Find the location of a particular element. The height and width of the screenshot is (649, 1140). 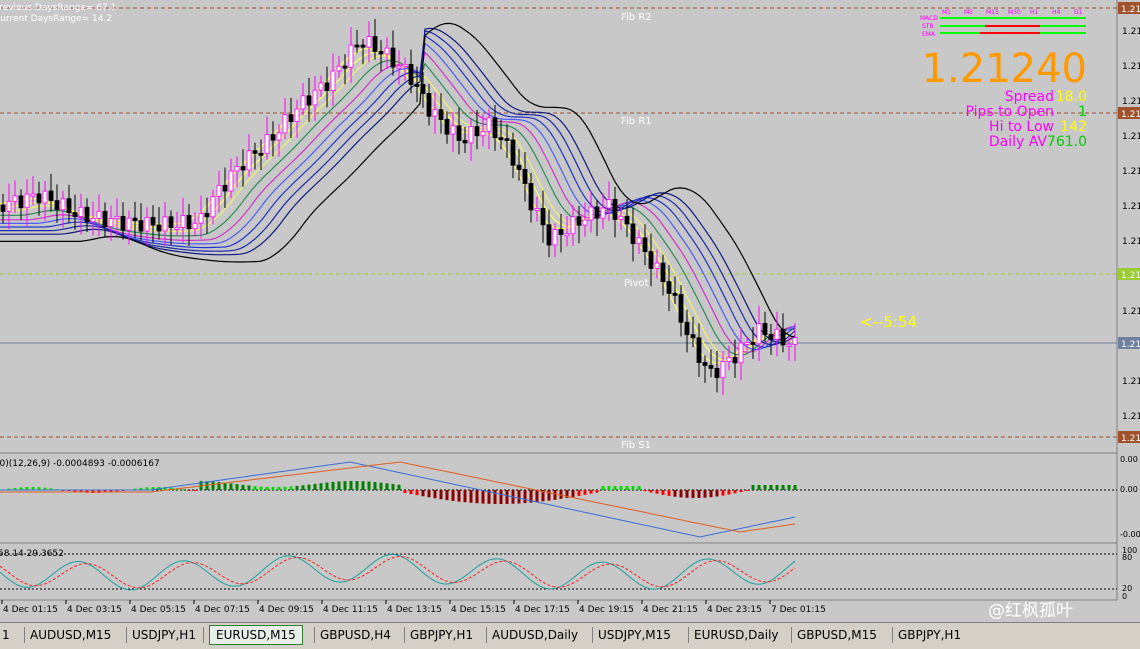

pivot-label: Pivot is located at coordinates (636, 283).